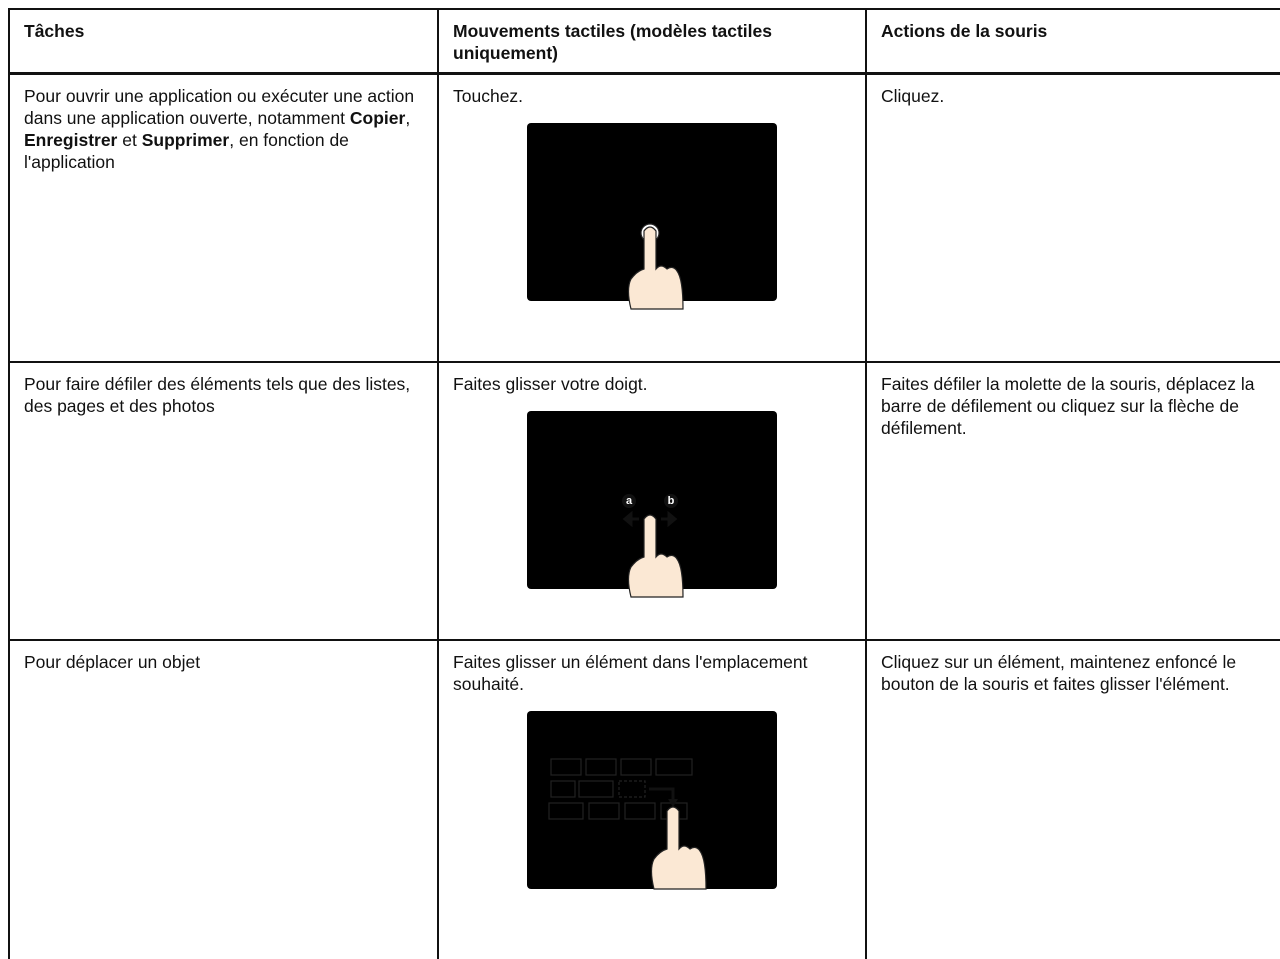 The height and width of the screenshot is (959, 1280). I want to click on label-b: b, so click(671, 501).